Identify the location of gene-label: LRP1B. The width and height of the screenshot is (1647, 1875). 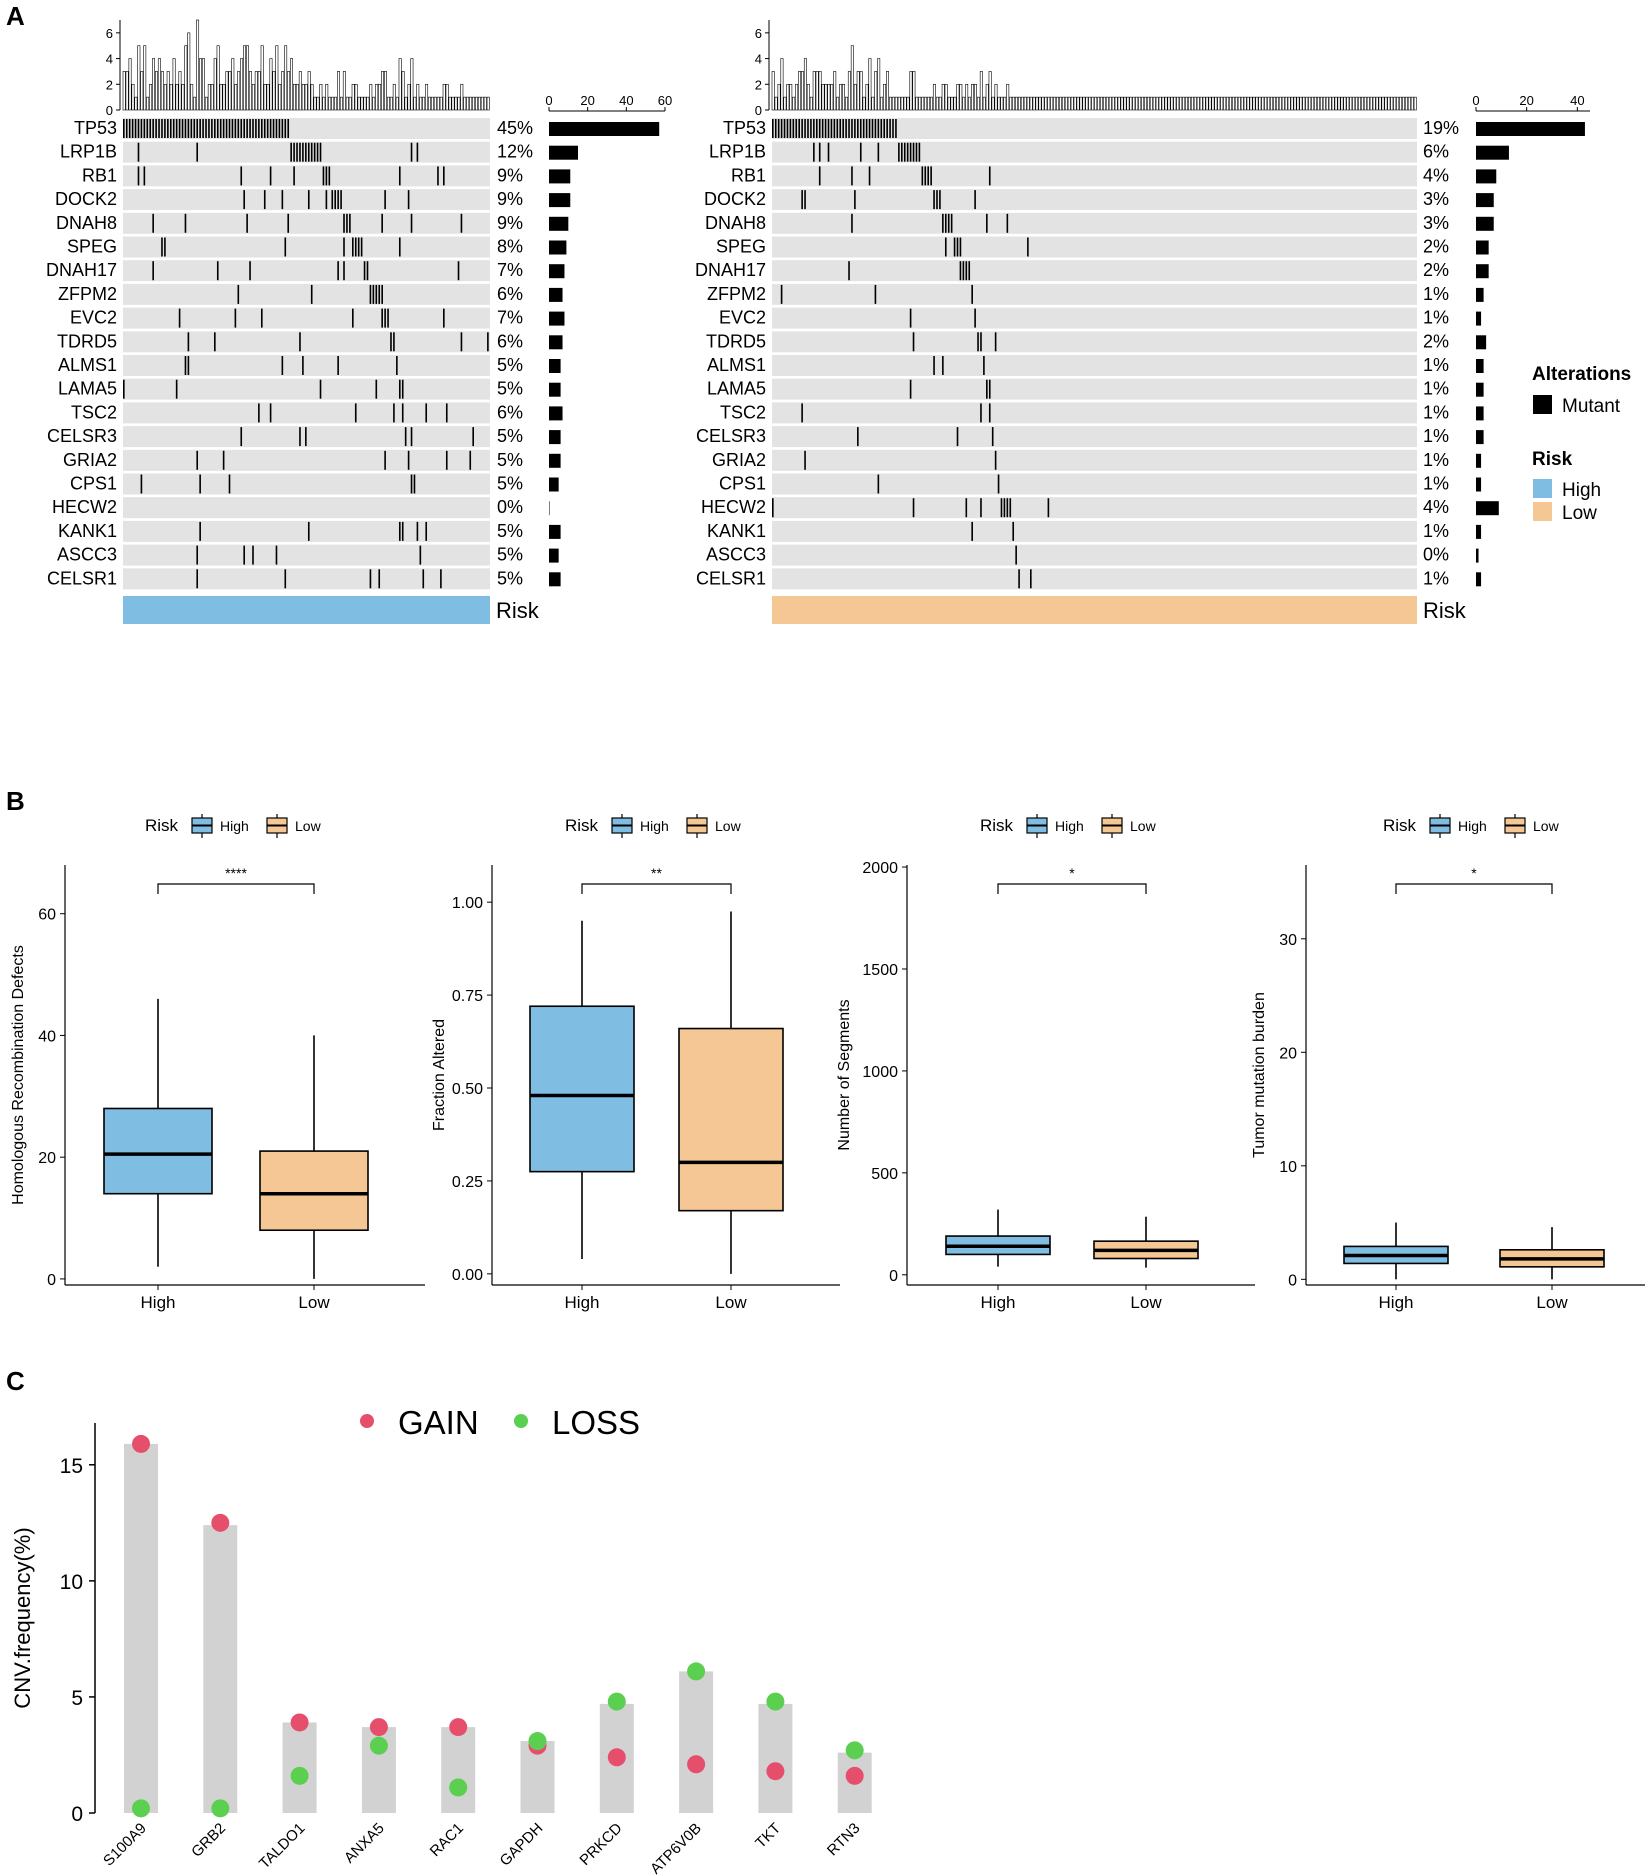
(88, 152).